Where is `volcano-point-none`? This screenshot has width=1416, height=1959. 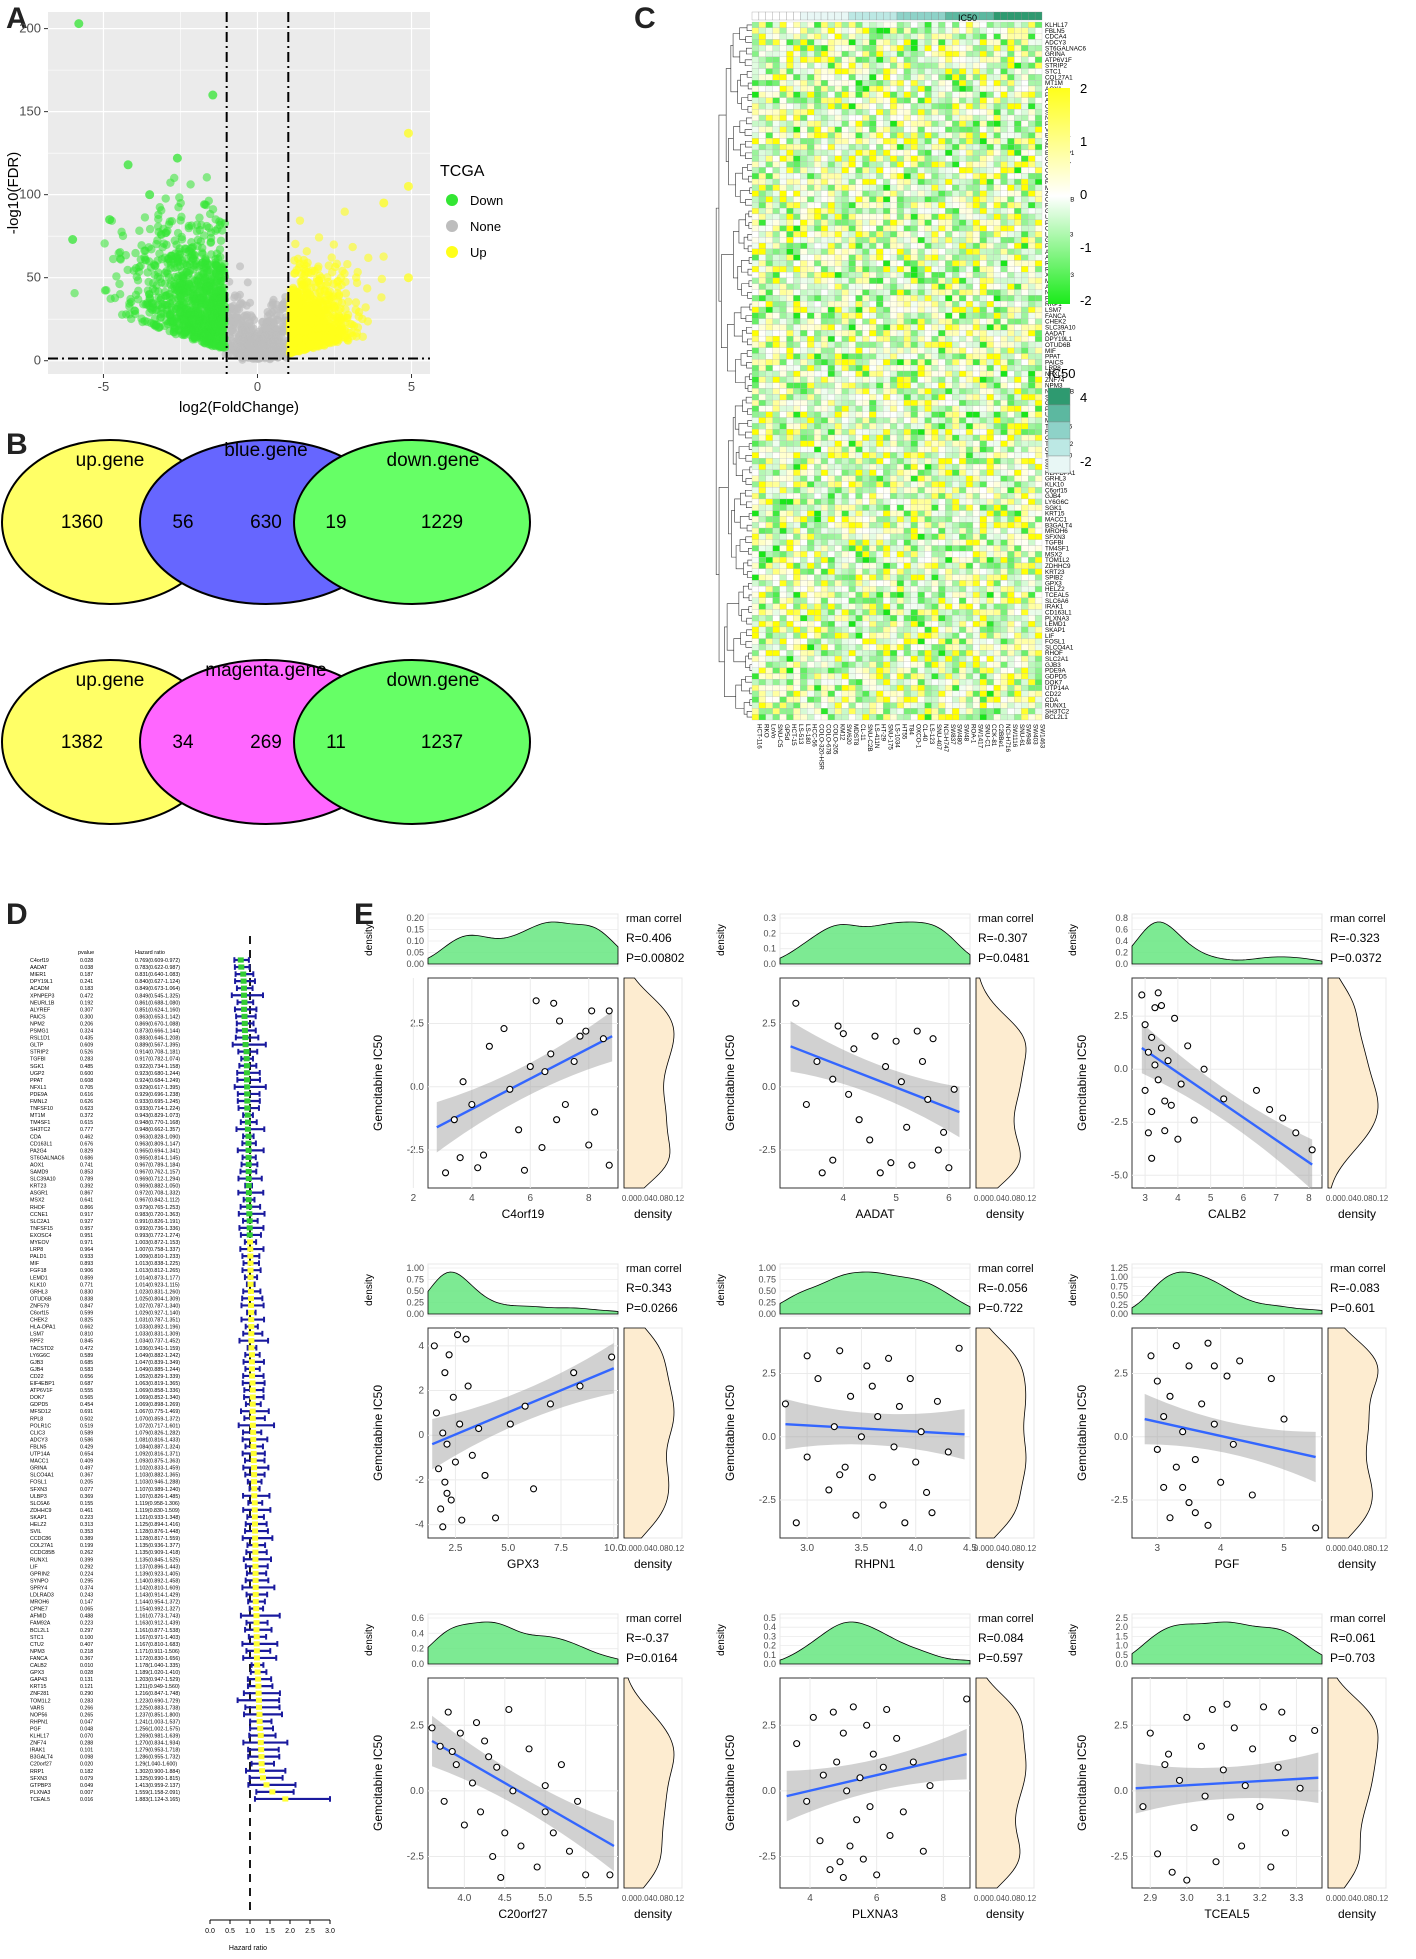 volcano-point-none is located at coordinates (242, 341).